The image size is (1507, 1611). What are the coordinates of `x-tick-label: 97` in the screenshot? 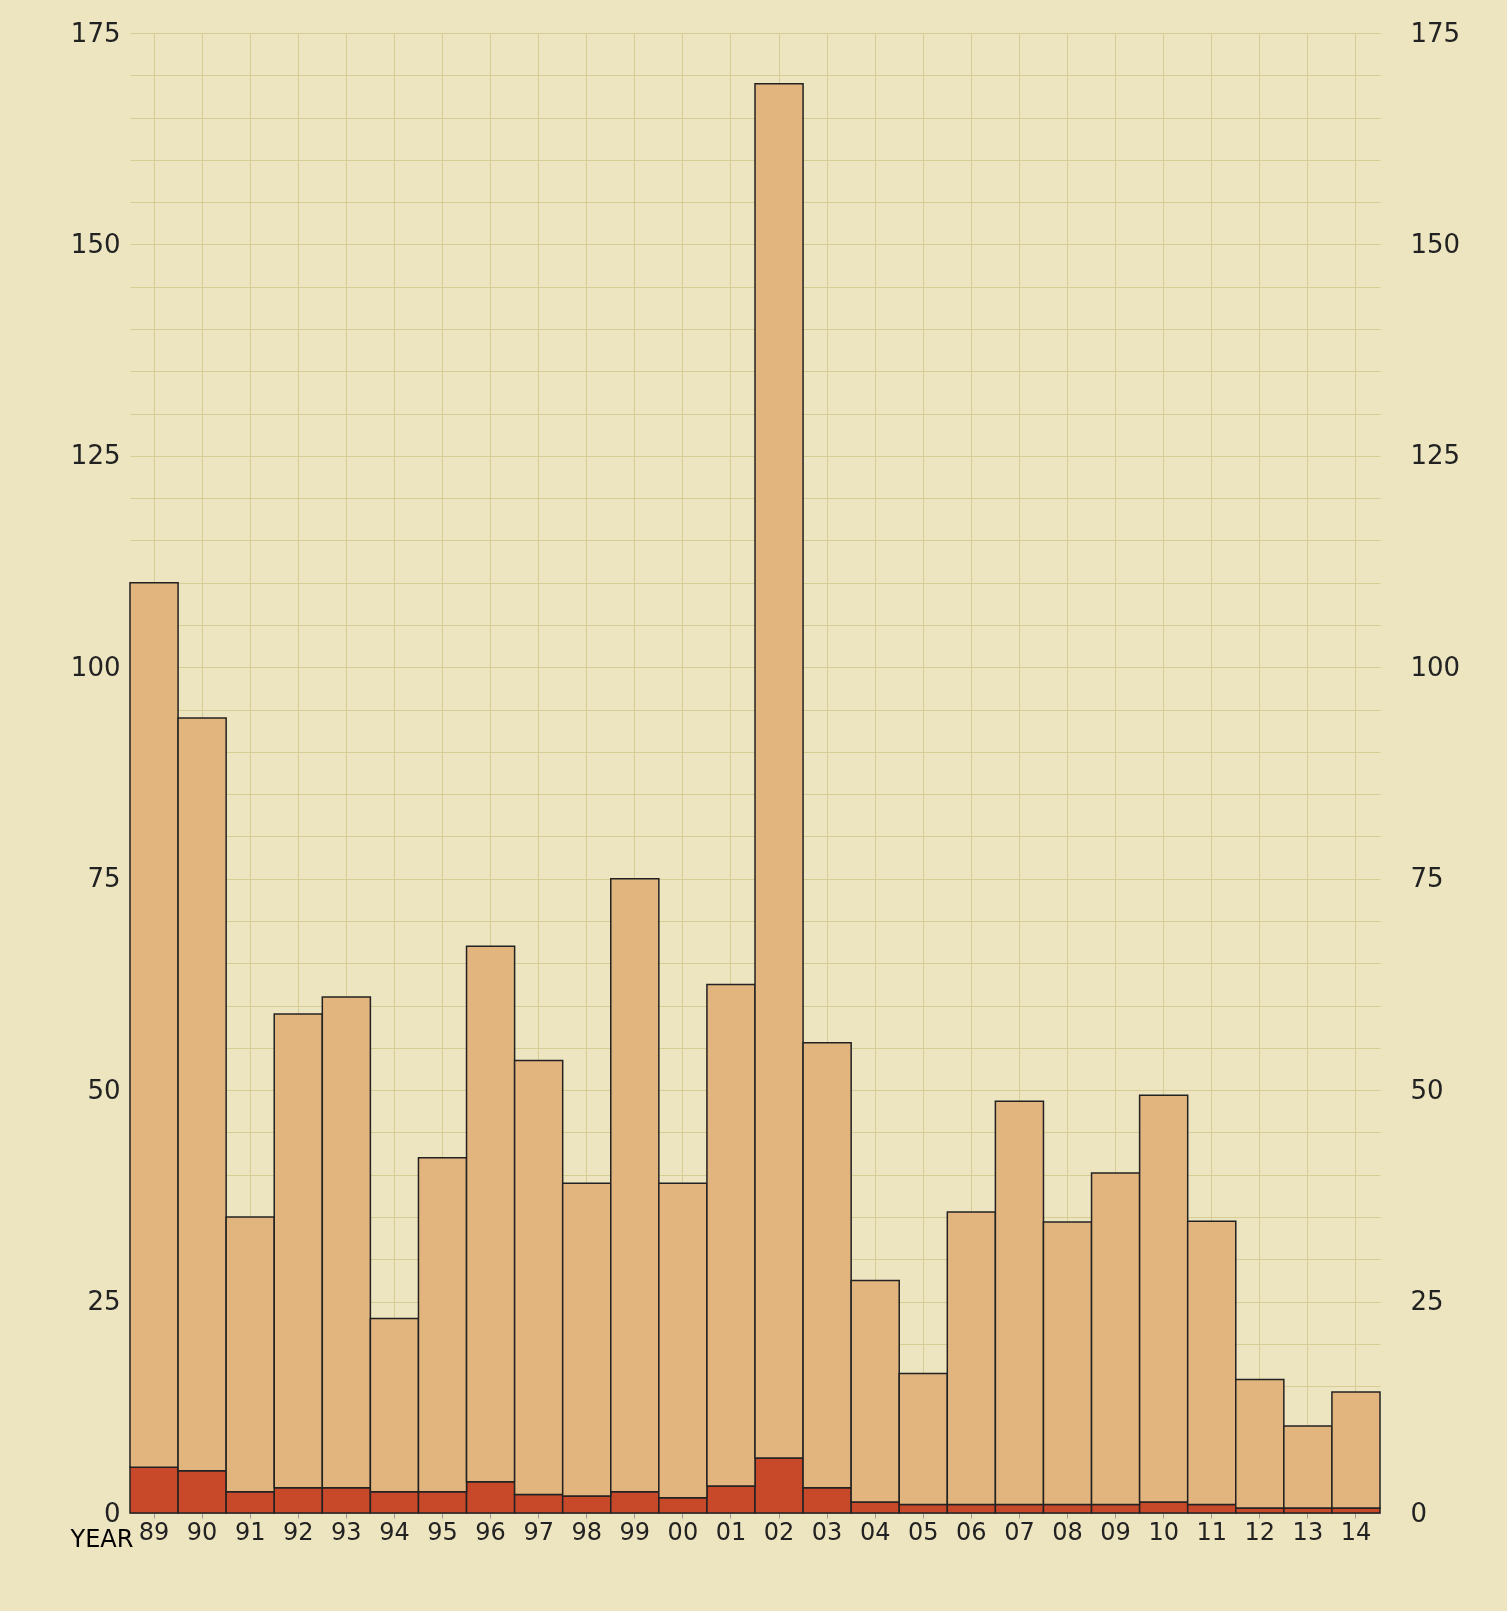 It's located at (538, 1531).